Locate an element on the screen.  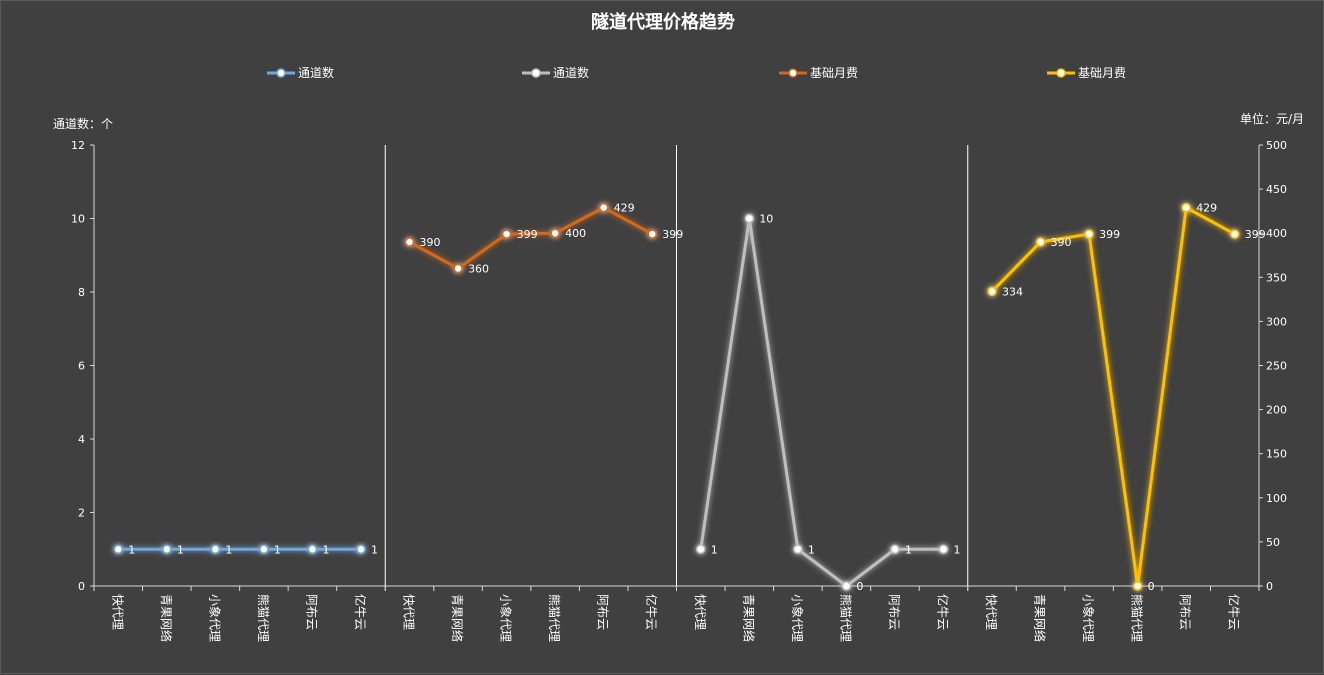
data-label: 360 is located at coordinates (478, 268).